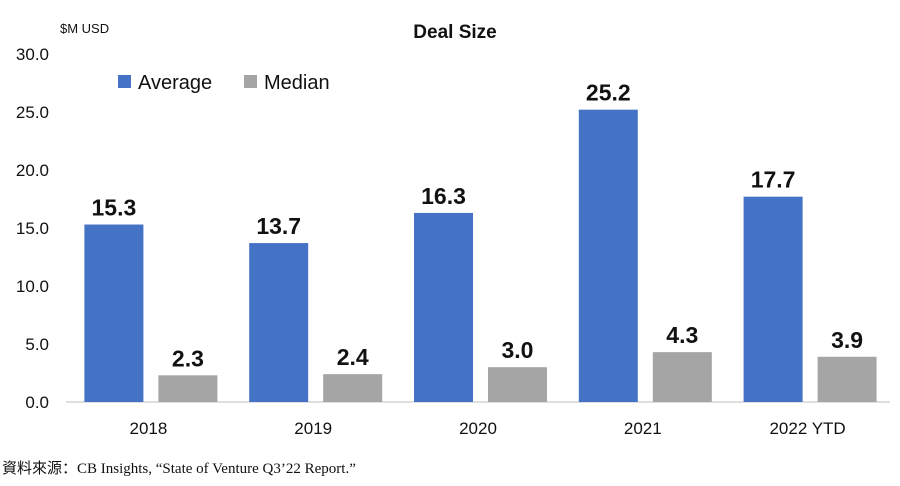  Describe the element at coordinates (148, 428) in the screenshot. I see `x-tick-label: 2018` at that location.